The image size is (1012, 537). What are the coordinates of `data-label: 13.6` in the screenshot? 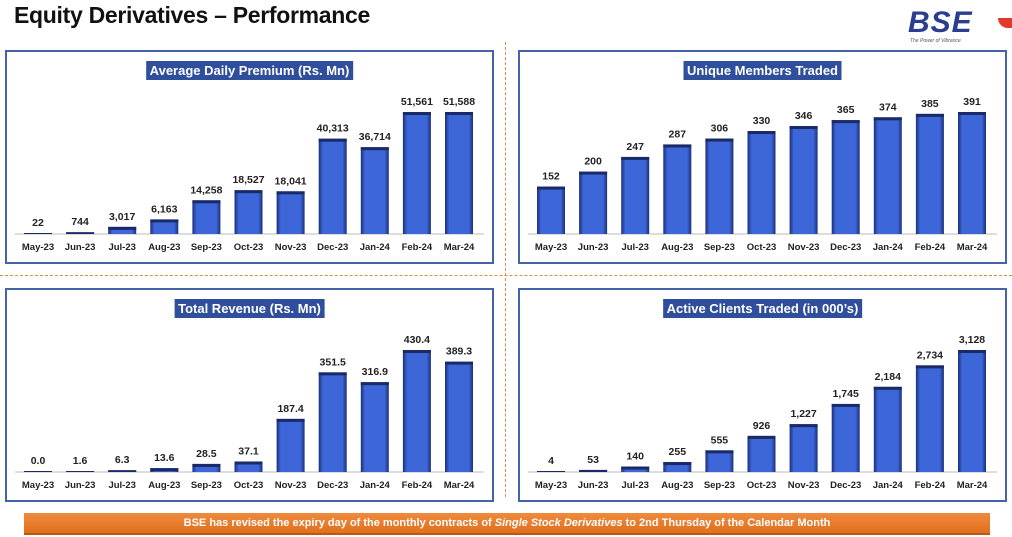 It's located at (164, 458).